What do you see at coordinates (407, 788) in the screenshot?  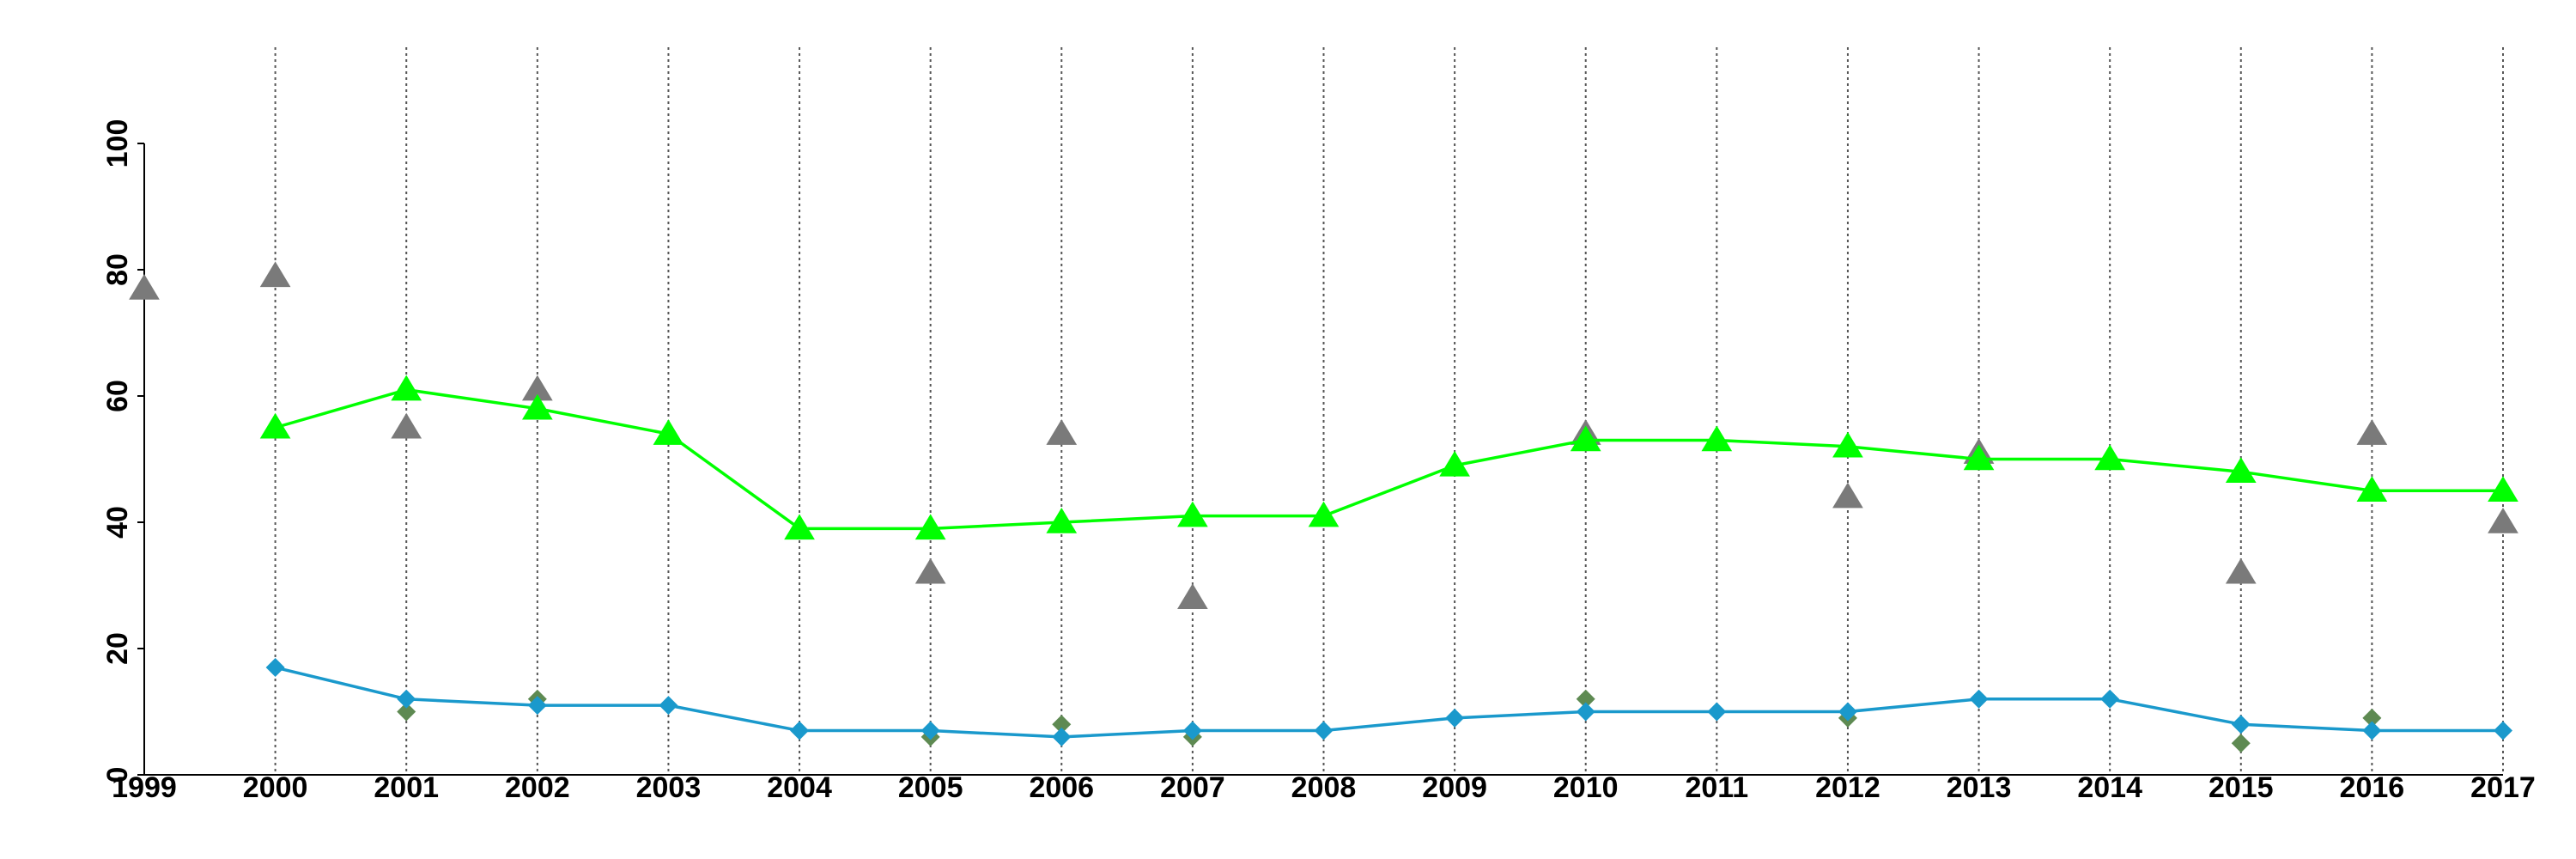 I see `x-tick-label: 2001` at bounding box center [407, 788].